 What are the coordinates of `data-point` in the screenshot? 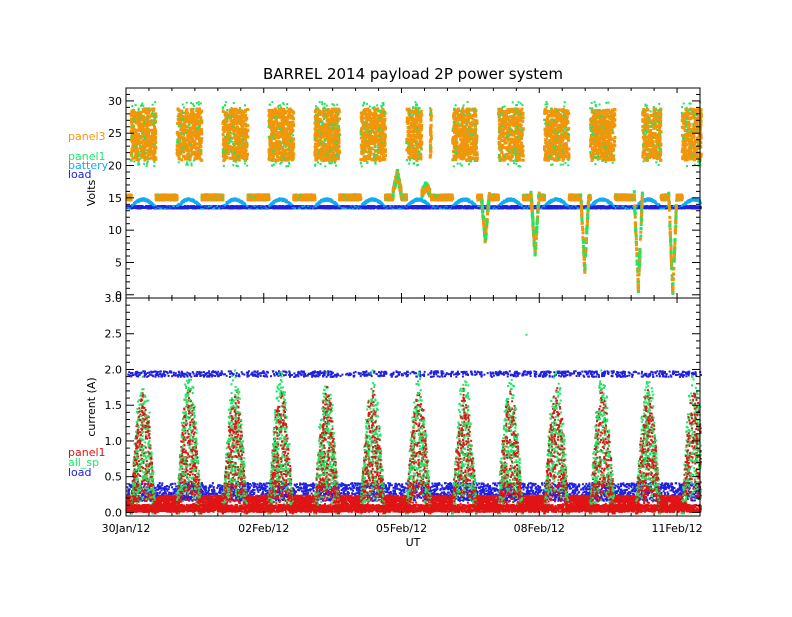 It's located at (312, 206).